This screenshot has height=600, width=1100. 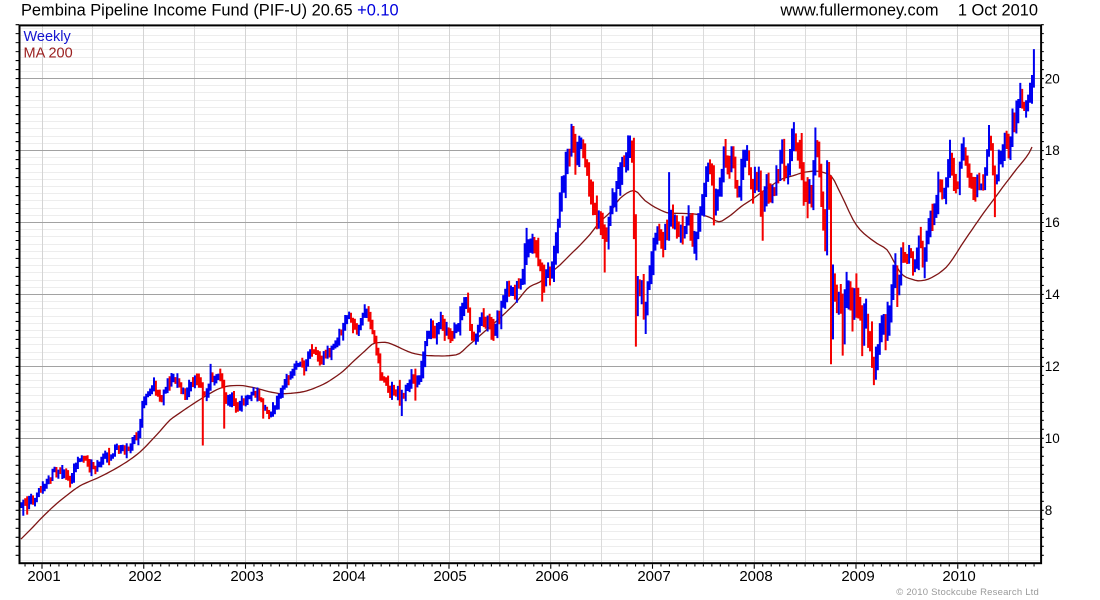 What do you see at coordinates (1052, 366) in the screenshot?
I see `svg-text: 12` at bounding box center [1052, 366].